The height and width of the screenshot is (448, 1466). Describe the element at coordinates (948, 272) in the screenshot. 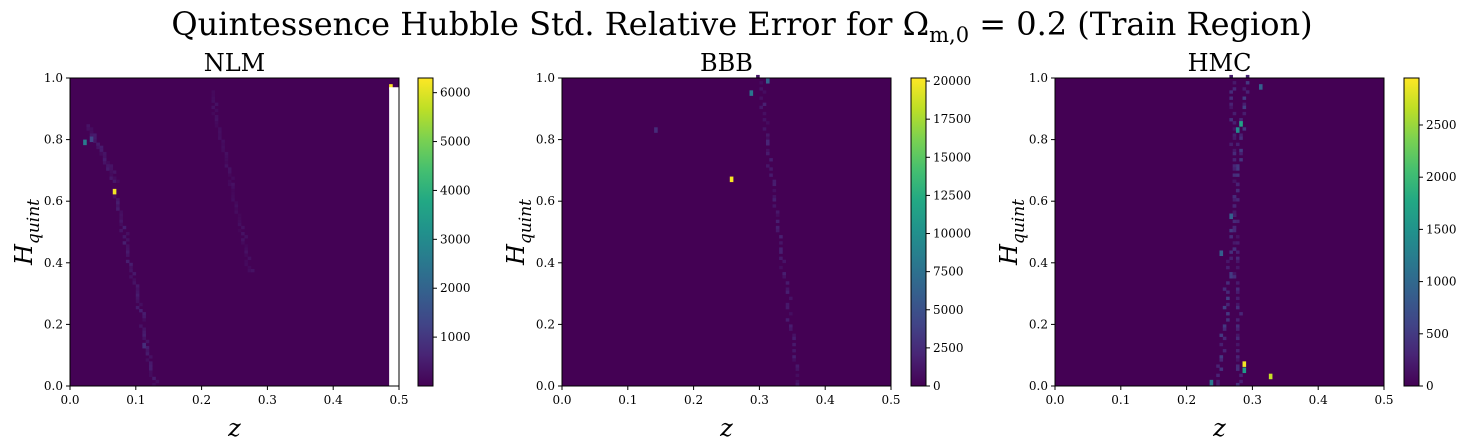

I see `colorbar-tick-label: 7500` at that location.